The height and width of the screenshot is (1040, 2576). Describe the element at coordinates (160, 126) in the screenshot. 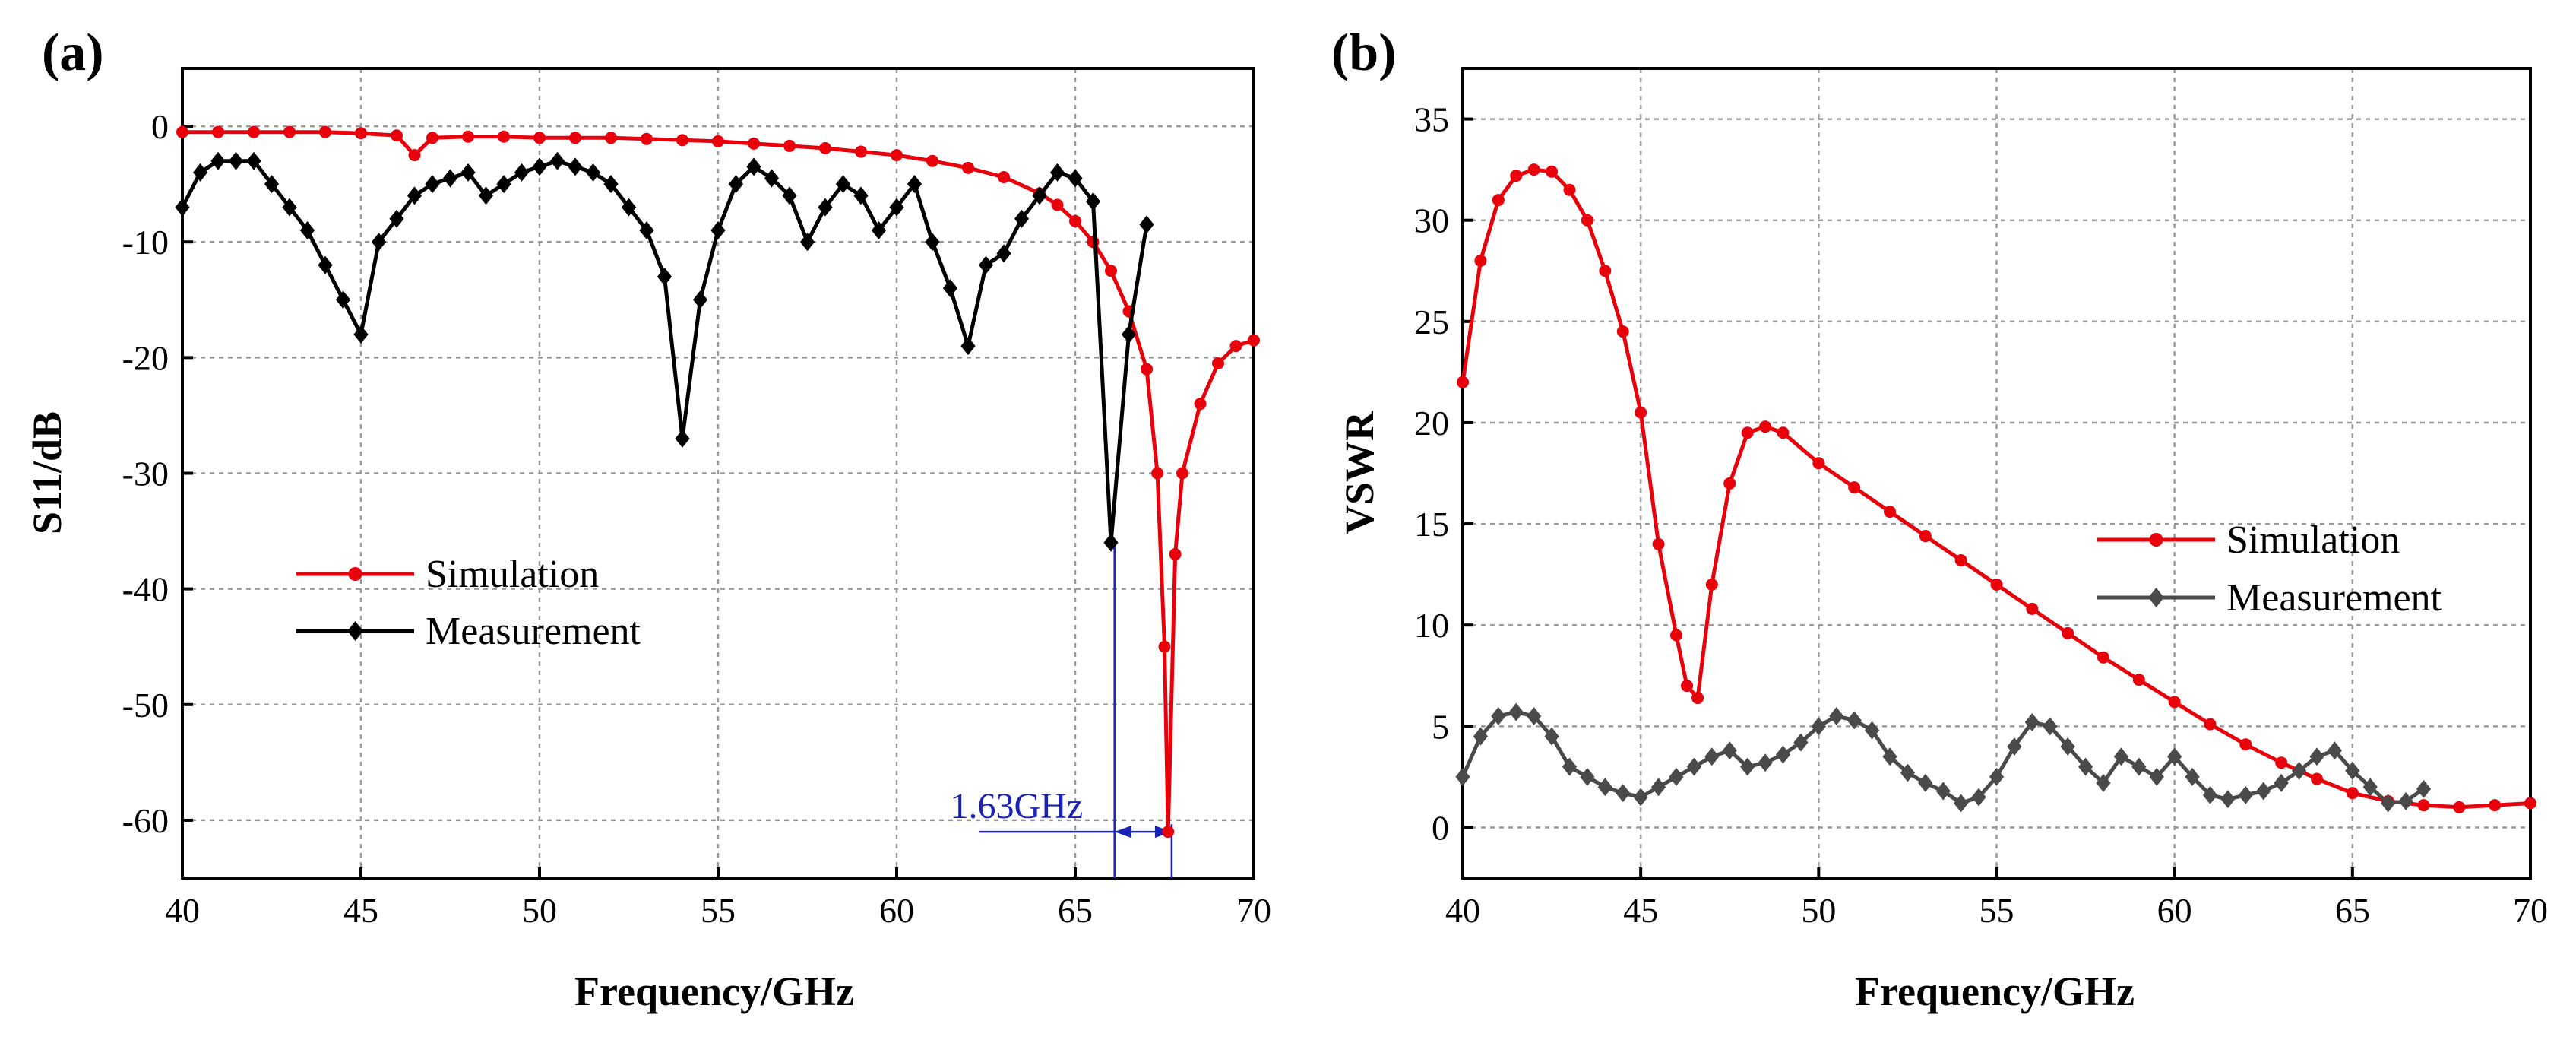

I see `panel-a-y-tick-label: 0` at that location.